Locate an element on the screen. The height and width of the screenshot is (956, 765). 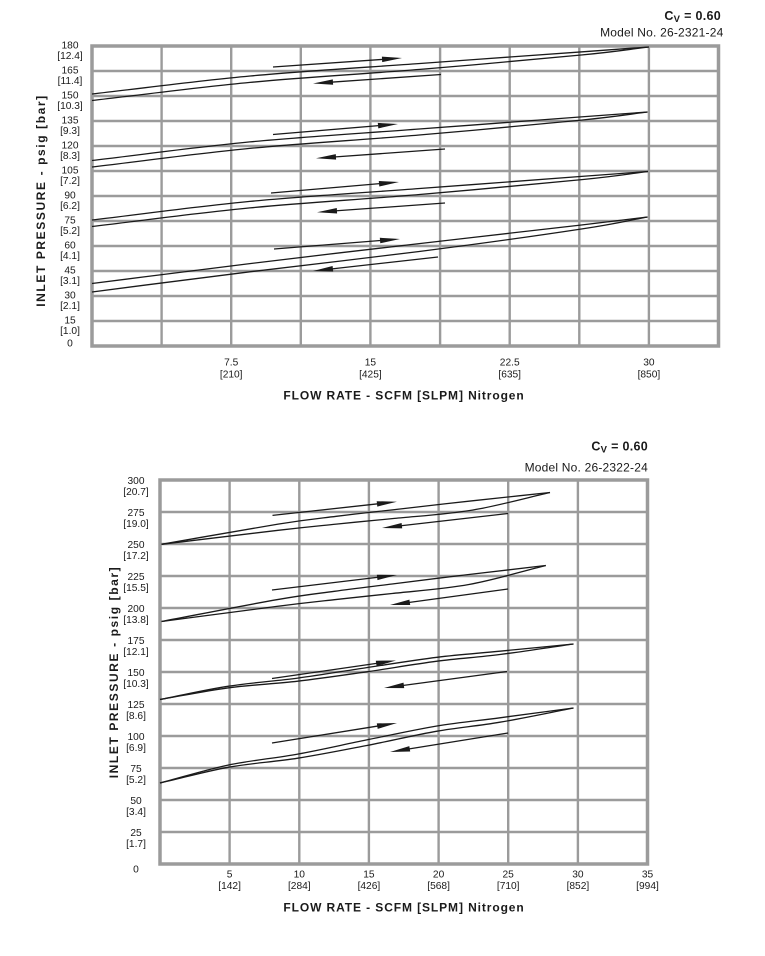
svg-text: 5 is located at coordinates (230, 875).